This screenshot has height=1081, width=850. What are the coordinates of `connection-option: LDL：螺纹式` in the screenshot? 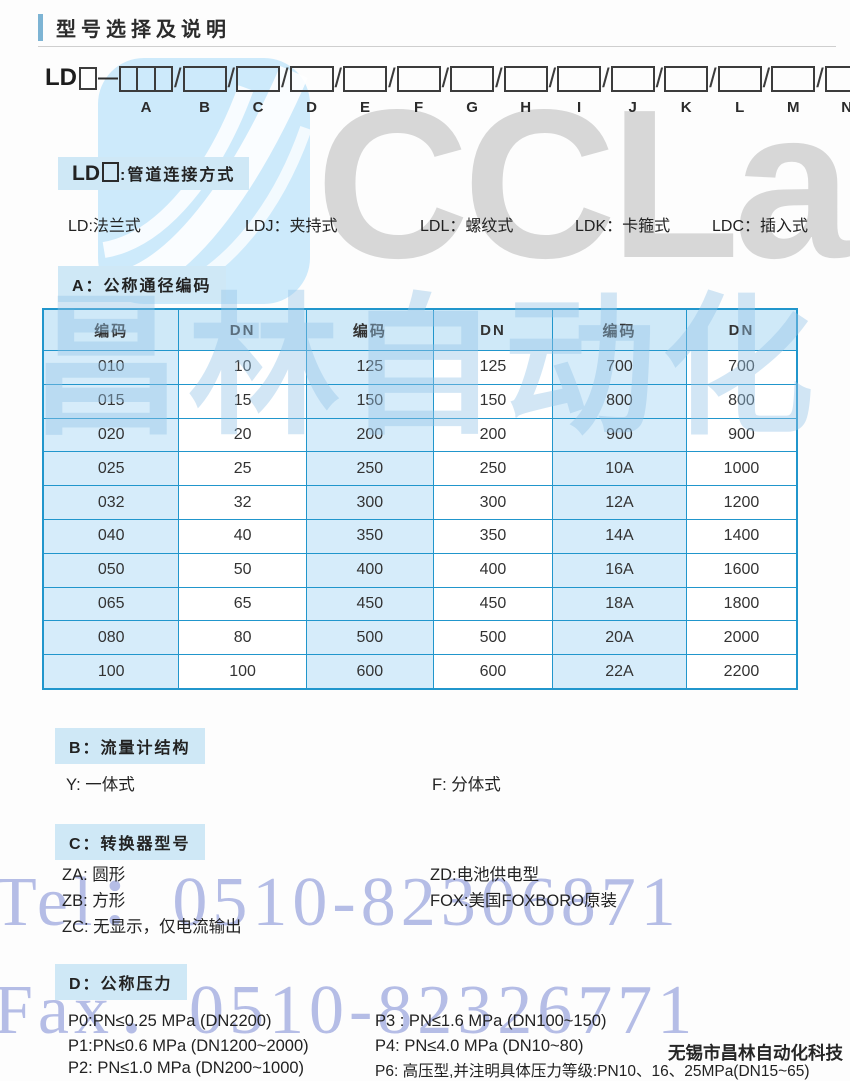 It's located at (467, 226).